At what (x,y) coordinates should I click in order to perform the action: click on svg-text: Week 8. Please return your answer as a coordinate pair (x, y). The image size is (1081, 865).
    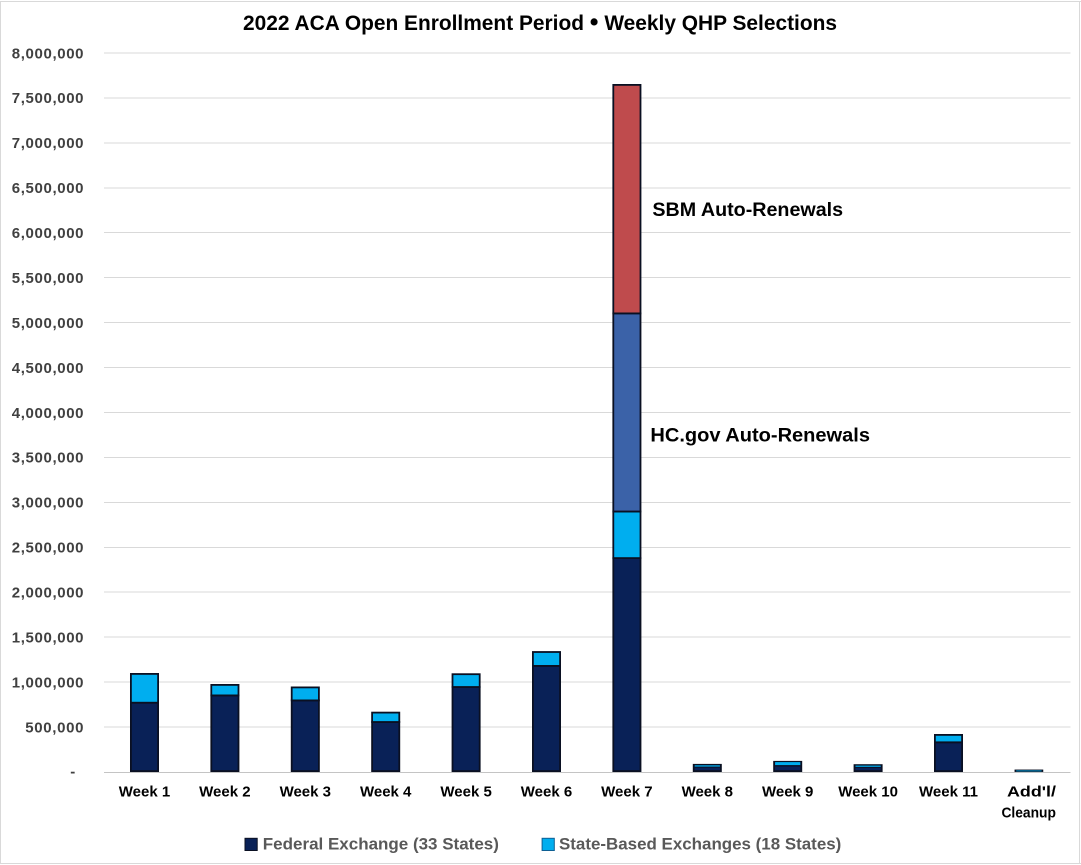
    Looking at the image, I should click on (707, 792).